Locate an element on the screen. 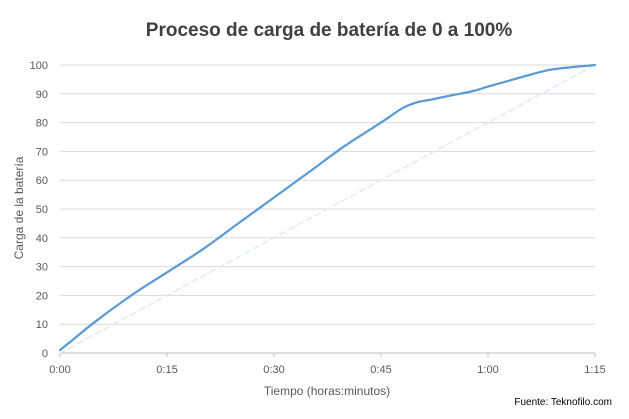 The width and height of the screenshot is (629, 419). y-tick-label: 100 is located at coordinates (39, 66).